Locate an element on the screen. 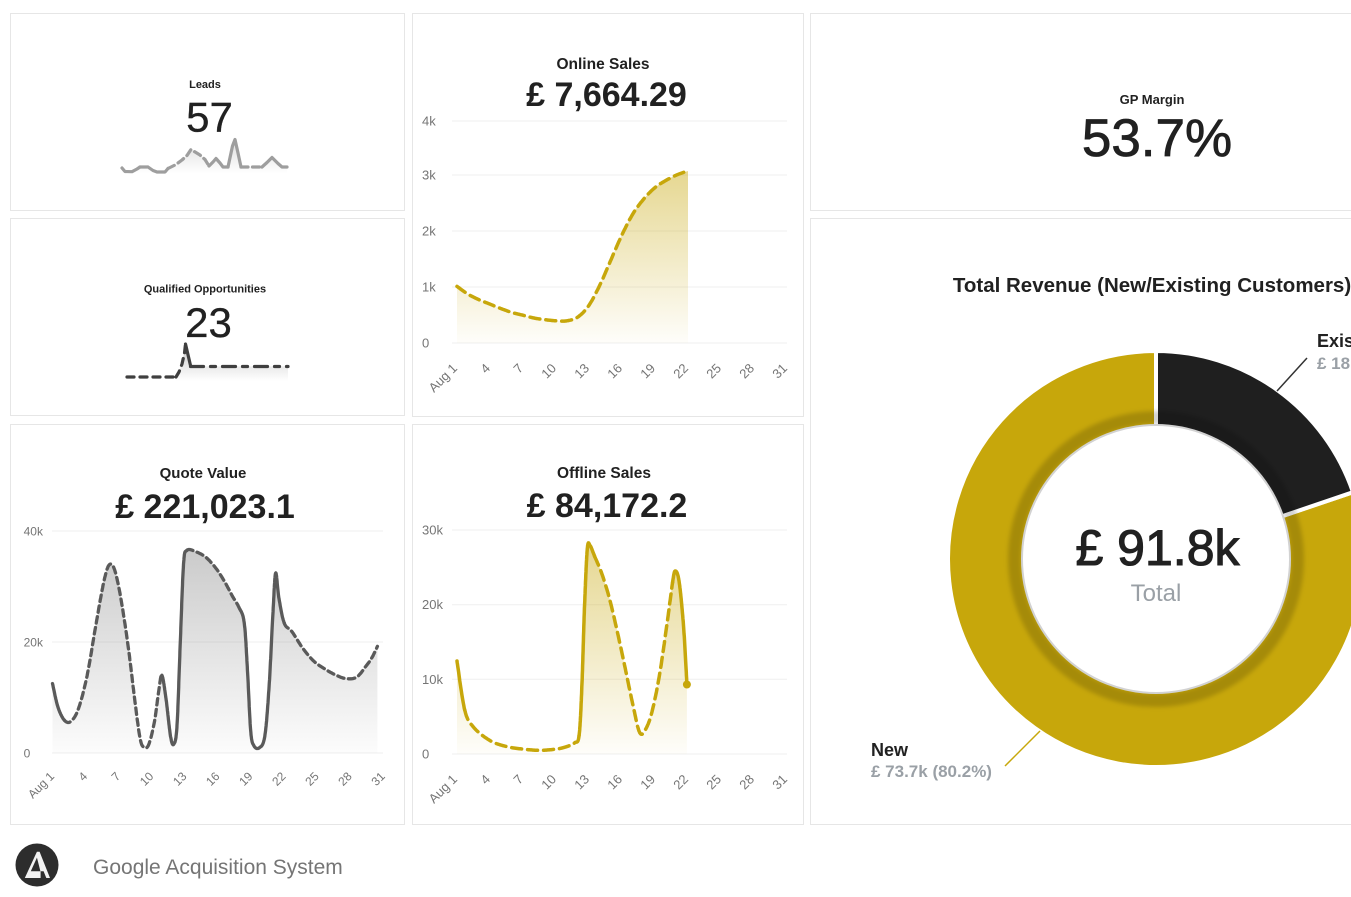 This screenshot has width=1351, height=897. svg-text: New is located at coordinates (890, 750).